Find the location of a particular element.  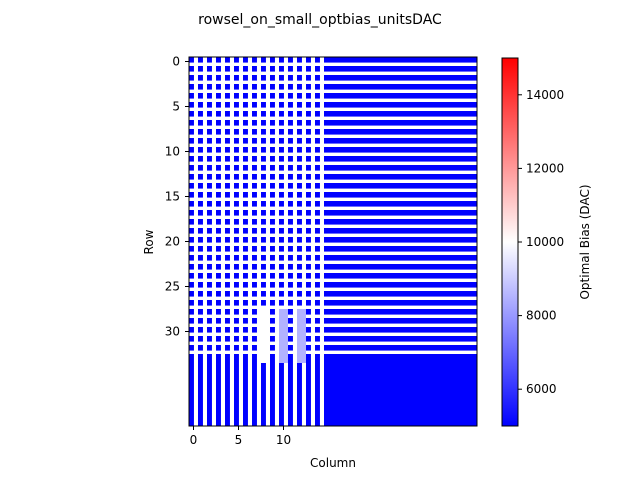

heatmap-empty-region is located at coordinates (400, 390).